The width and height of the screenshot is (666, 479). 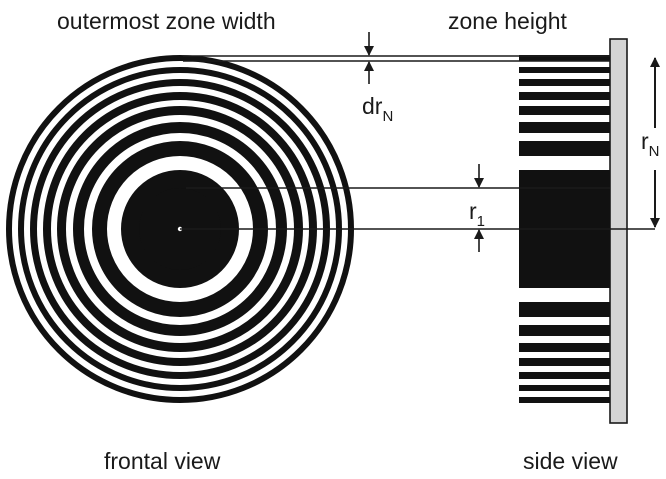 What do you see at coordinates (645, 141) in the screenshot?
I see `symbol-rN-main: r` at bounding box center [645, 141].